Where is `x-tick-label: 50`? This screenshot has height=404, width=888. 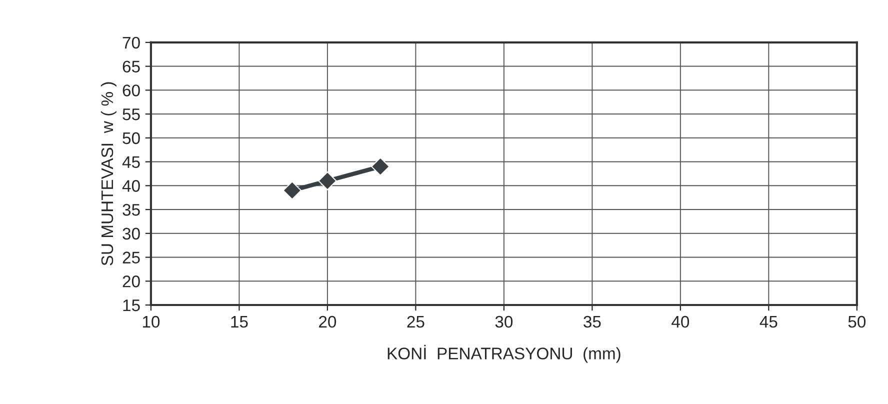 x-tick-label: 50 is located at coordinates (857, 322).